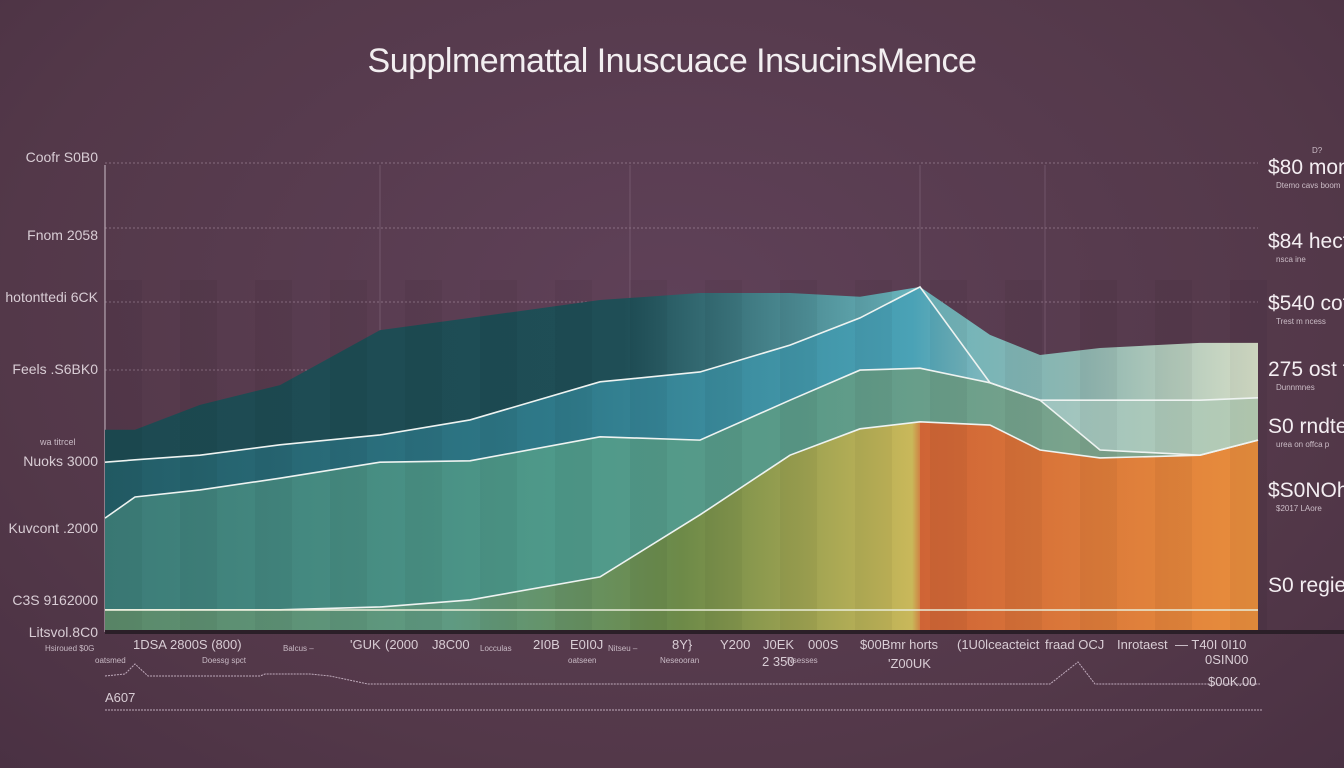 The image size is (1344, 768). Describe the element at coordinates (110, 660) in the screenshot. I see `x-tick-sublabel: oatsmed` at that location.